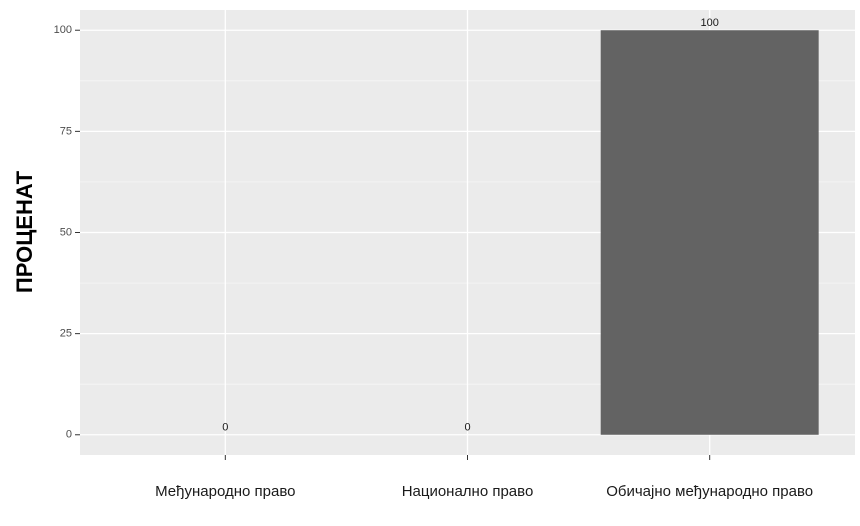 The height and width of the screenshot is (526, 860). I want to click on y-tick-label: 75, so click(66, 131).